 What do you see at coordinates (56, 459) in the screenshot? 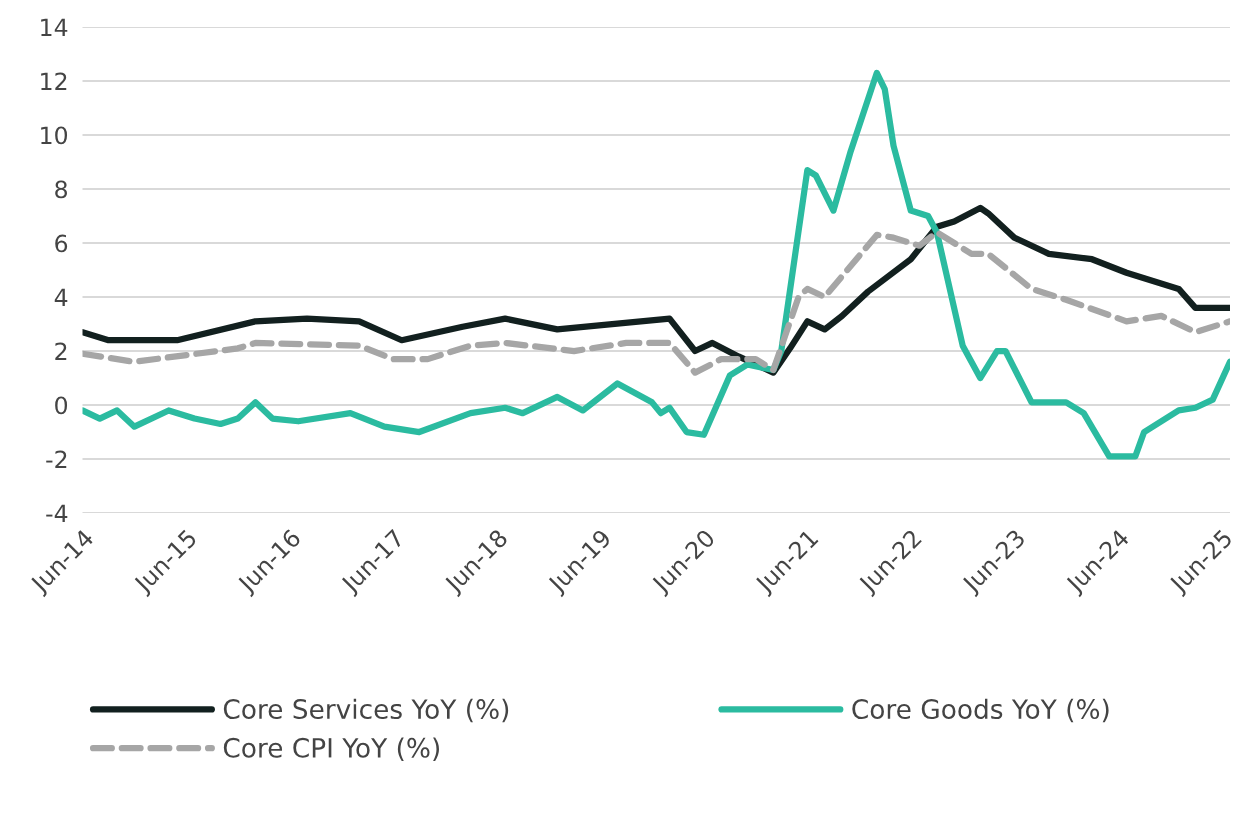
I see `y-tick-label: -2` at bounding box center [56, 459].